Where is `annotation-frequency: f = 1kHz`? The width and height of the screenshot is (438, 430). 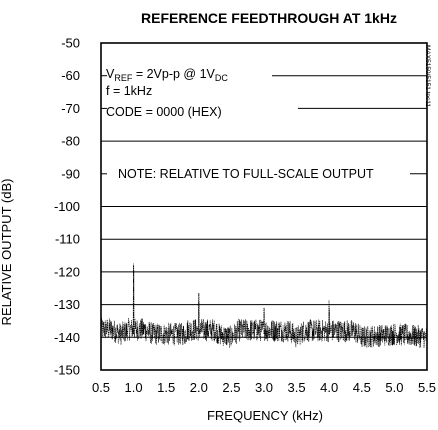
annotation-frequency: f = 1kHz is located at coordinates (129, 91).